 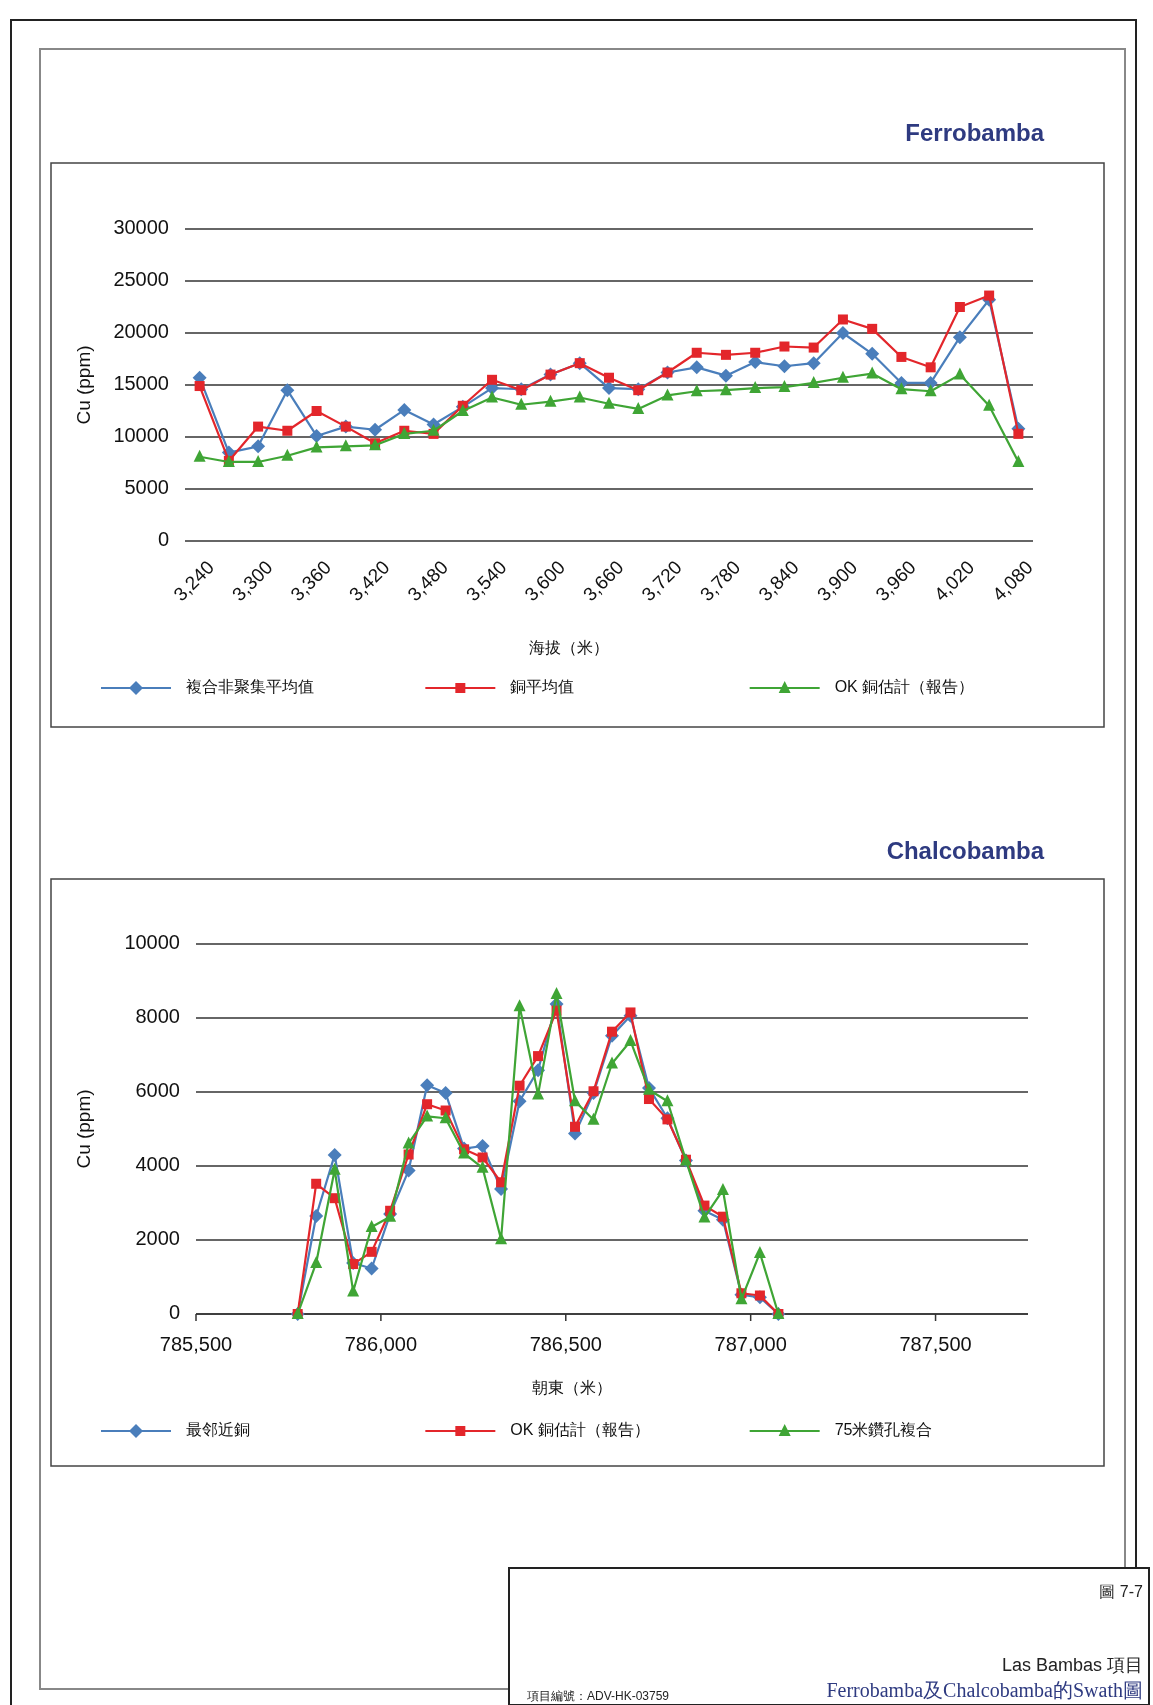 I want to click on y-tick-label: 15000, so click(x=141, y=383).